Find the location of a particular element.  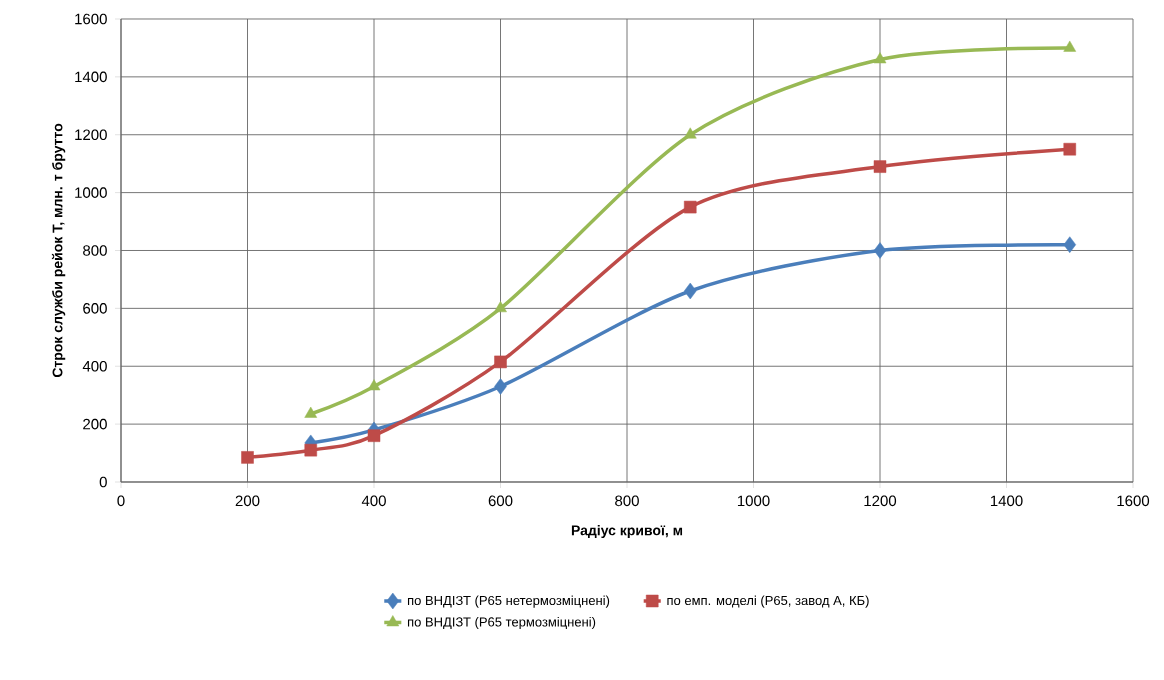

x-tick-label: 600 is located at coordinates (500, 501).